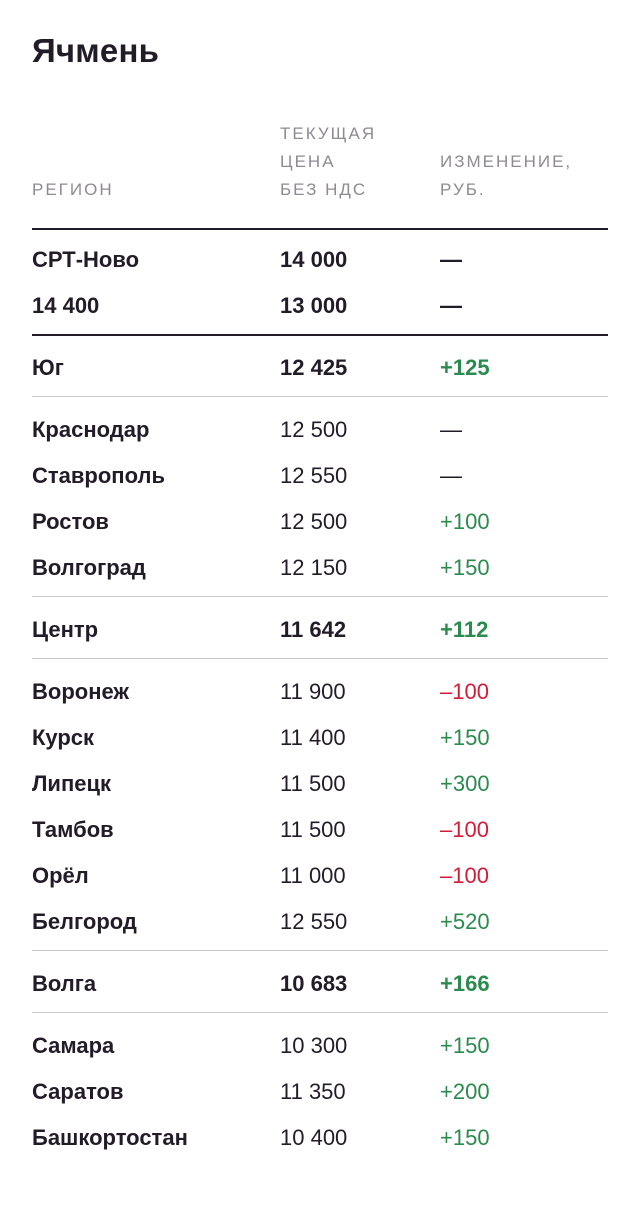  What do you see at coordinates (465, 983) in the screenshot?
I see `change-value: +166` at bounding box center [465, 983].